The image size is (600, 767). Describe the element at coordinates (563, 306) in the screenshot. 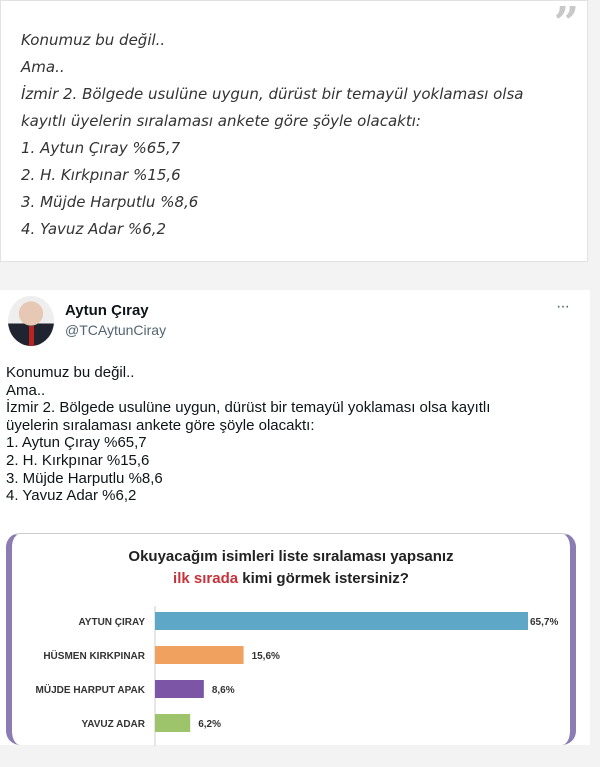

I see `more-options-icon: ···` at that location.